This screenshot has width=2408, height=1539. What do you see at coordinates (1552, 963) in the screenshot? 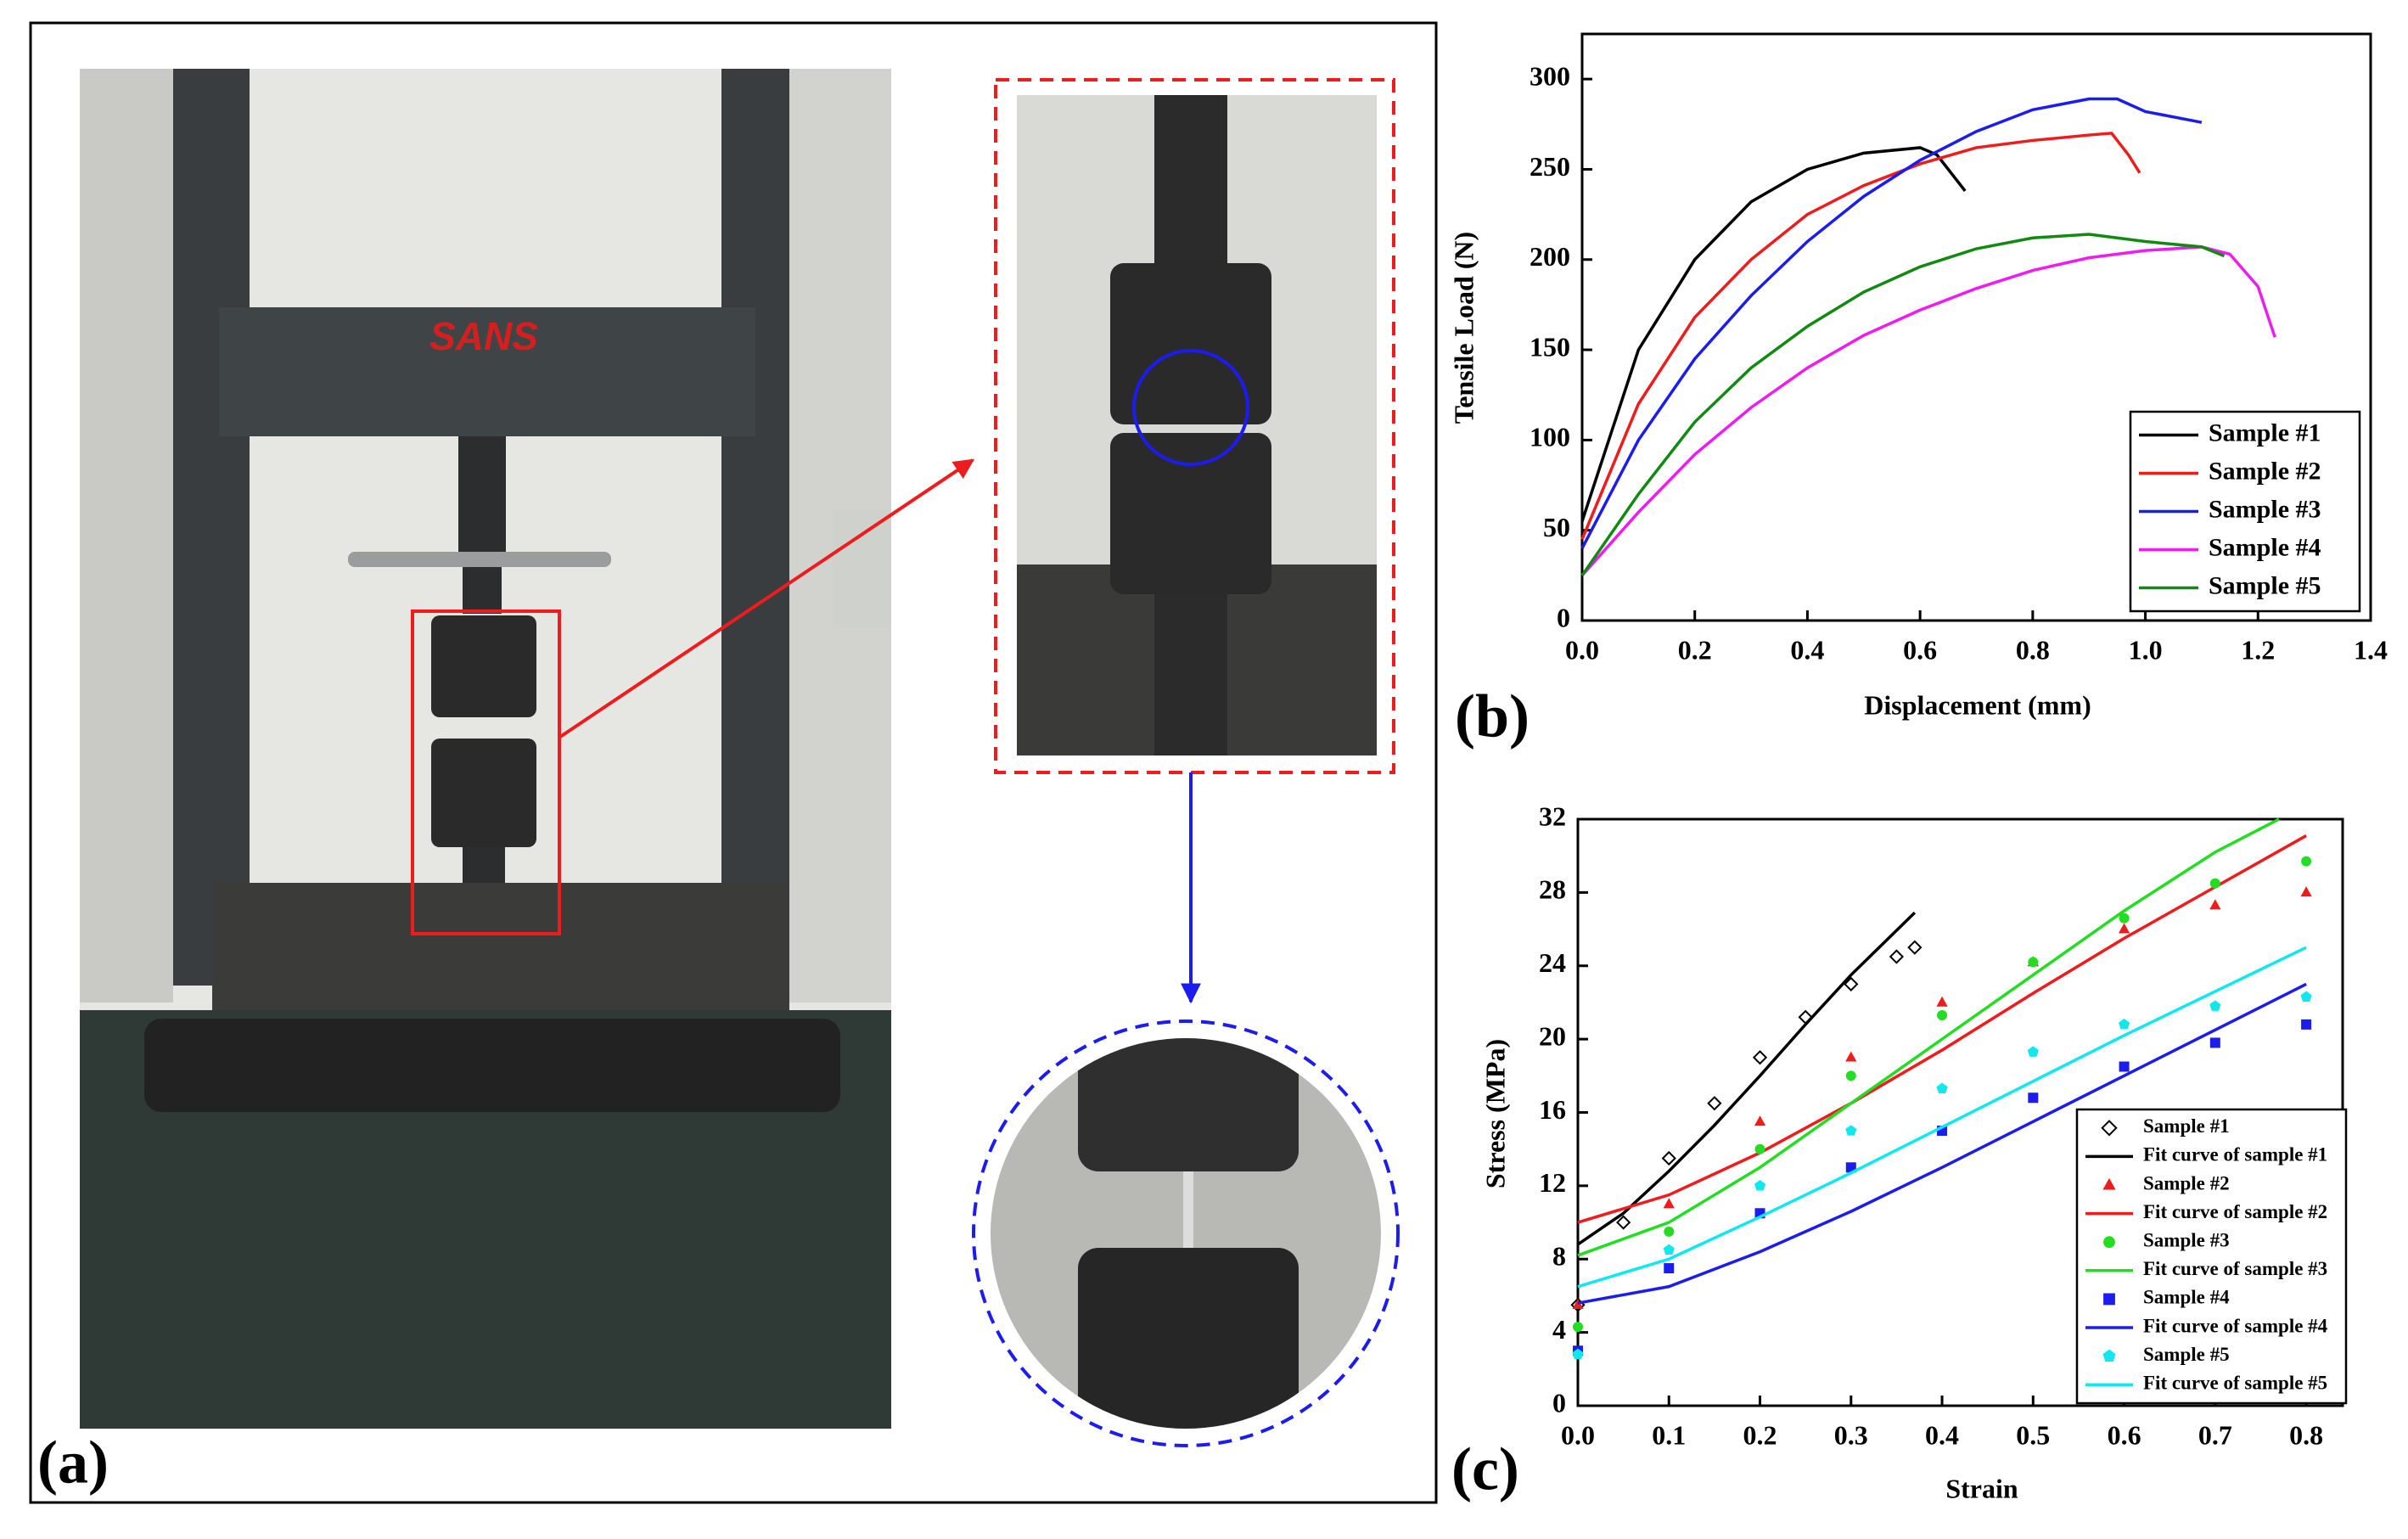
I see `y-tick-label: 24` at bounding box center [1552, 963].